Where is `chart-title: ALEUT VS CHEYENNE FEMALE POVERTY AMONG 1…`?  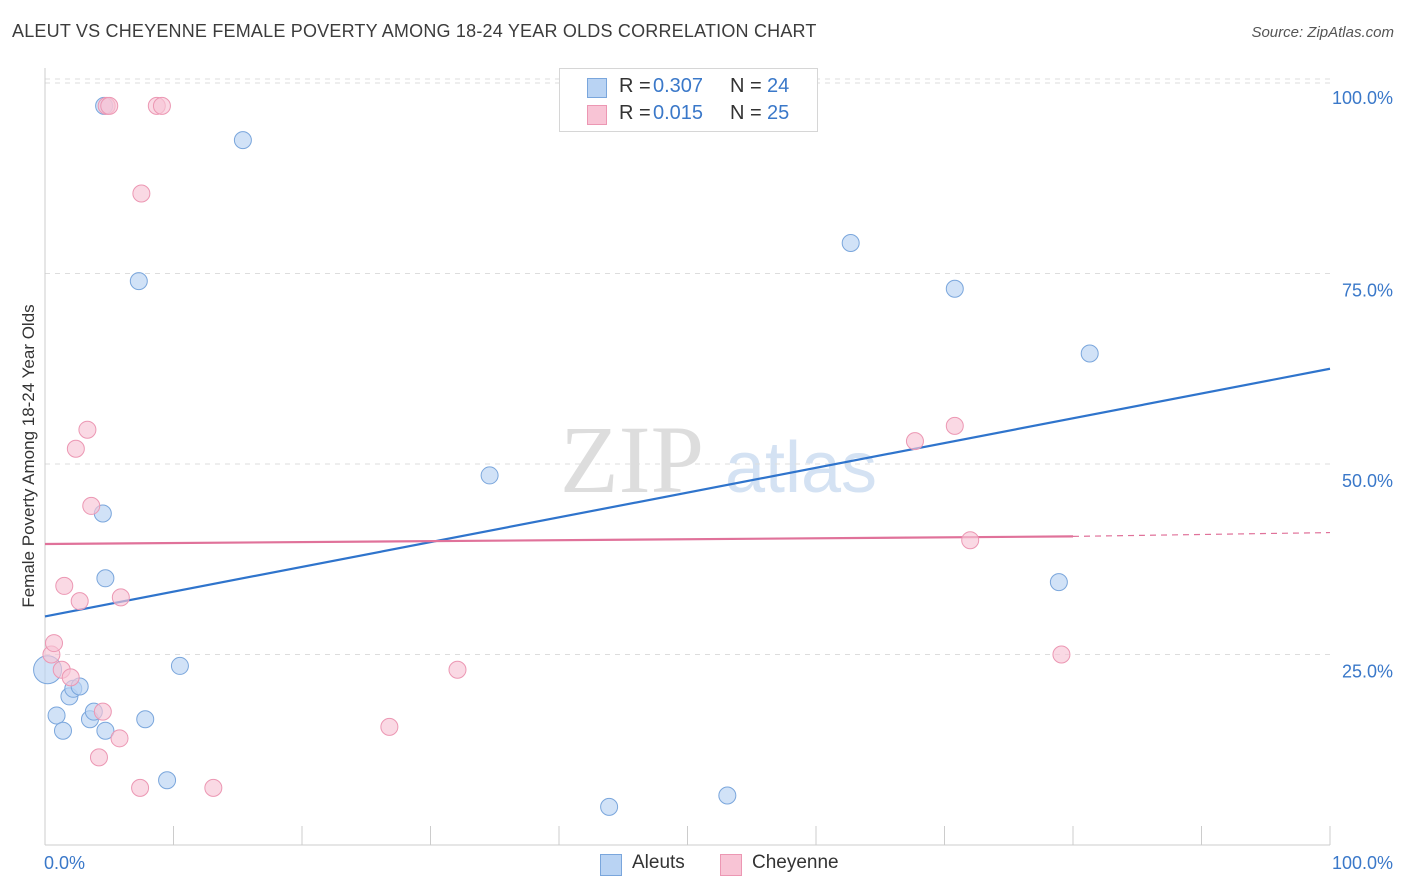
chart-title: ALEUT VS CHEYENNE FEMALE POVERTY AMONG 1… is located at coordinates (414, 31).